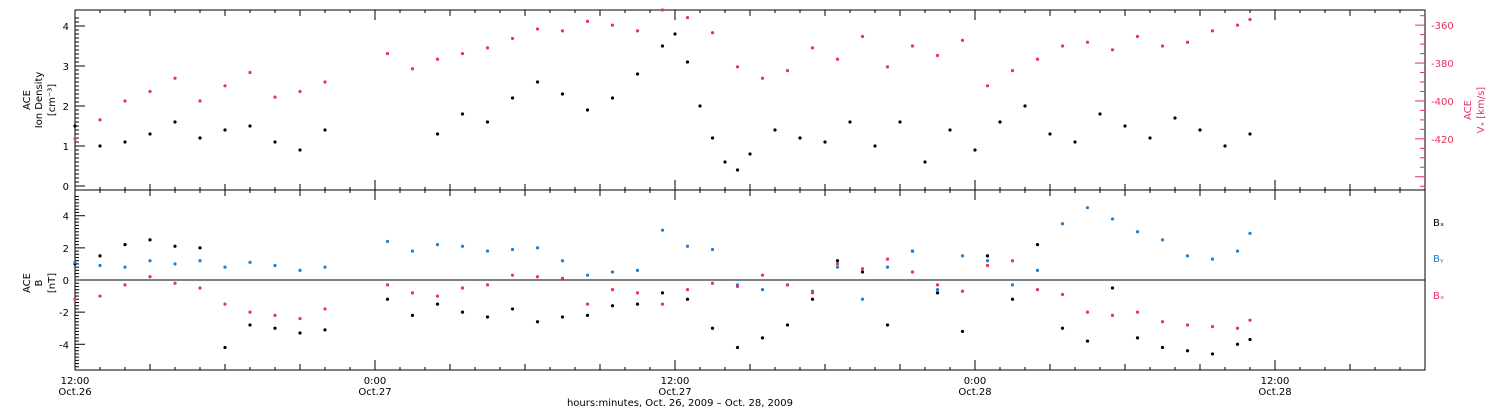  Describe the element at coordinates (75, 381) in the screenshot. I see `x-tick-label-time: 12:00` at that location.